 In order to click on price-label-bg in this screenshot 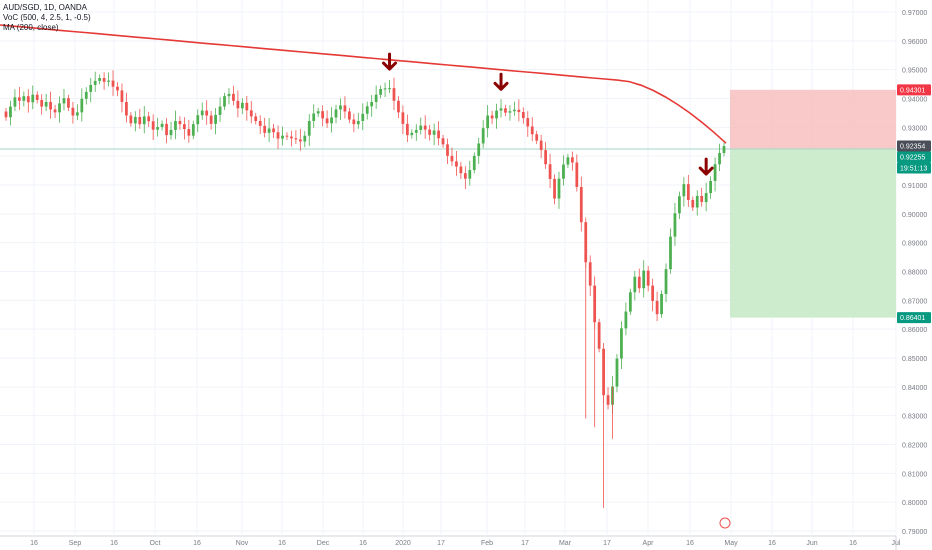, I will do `click(914, 157)`.